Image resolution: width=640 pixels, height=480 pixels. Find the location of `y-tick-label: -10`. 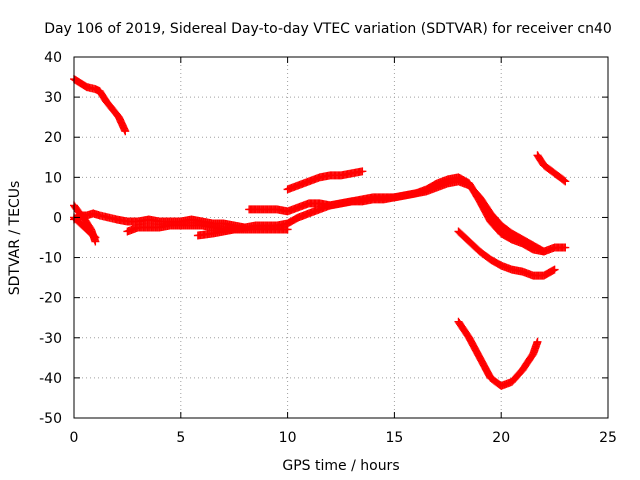

y-tick-label: -10 is located at coordinates (50, 259).